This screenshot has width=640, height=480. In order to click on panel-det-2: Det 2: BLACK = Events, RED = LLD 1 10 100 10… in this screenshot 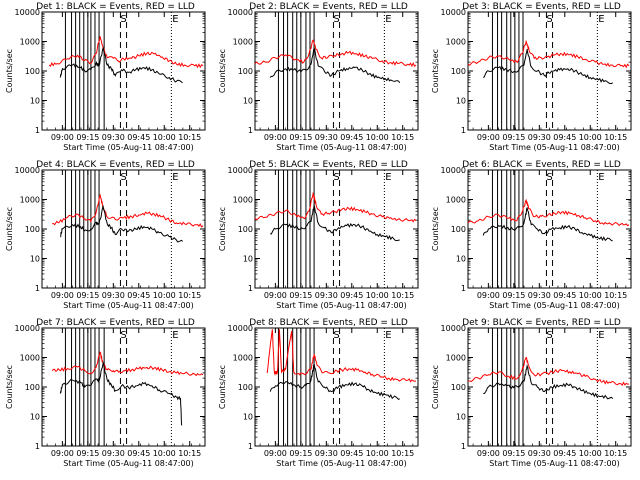, I will do `click(318, 77)`.